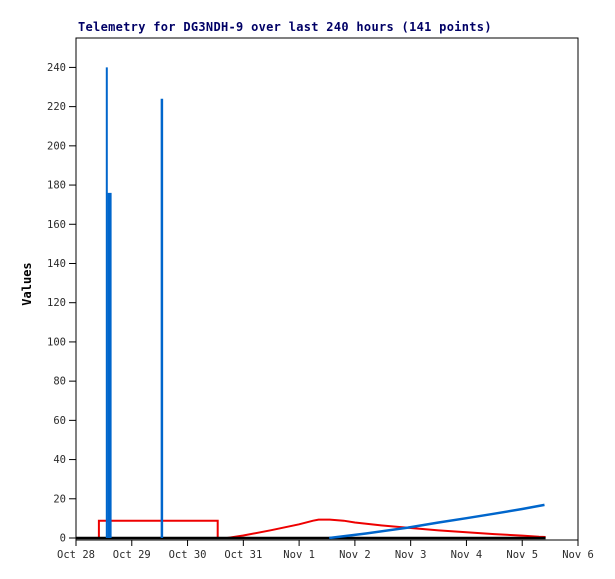  I want to click on x-tick-label: Oct 29, so click(132, 555).